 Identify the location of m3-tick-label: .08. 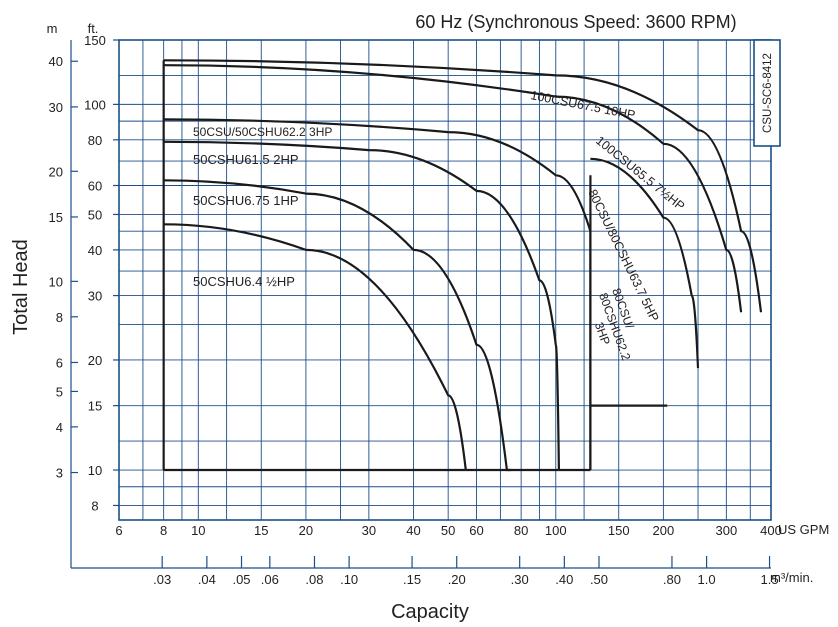
(314, 579).